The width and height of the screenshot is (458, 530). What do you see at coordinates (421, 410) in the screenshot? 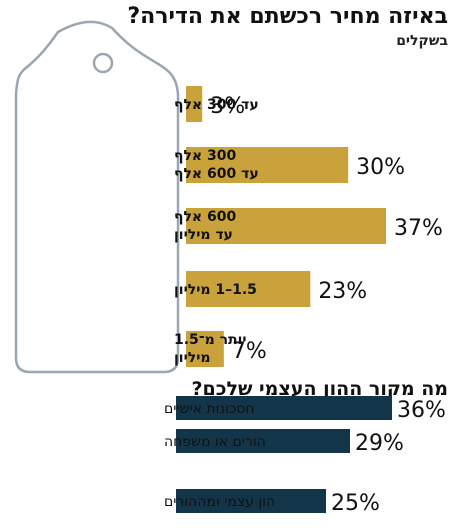
I see `value-label-source-1: 36%` at bounding box center [421, 410].